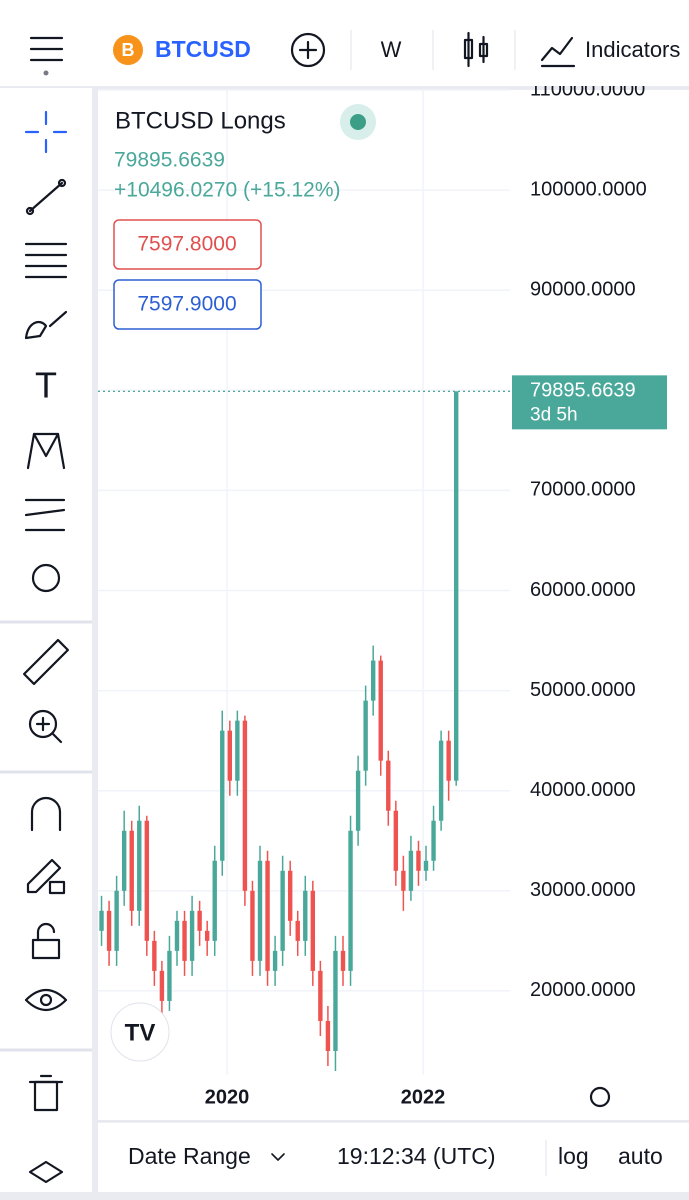 This screenshot has width=689, height=1200. Describe the element at coordinates (416, 1156) in the screenshot. I see `clock: 19:12:34 (UTC)` at that location.